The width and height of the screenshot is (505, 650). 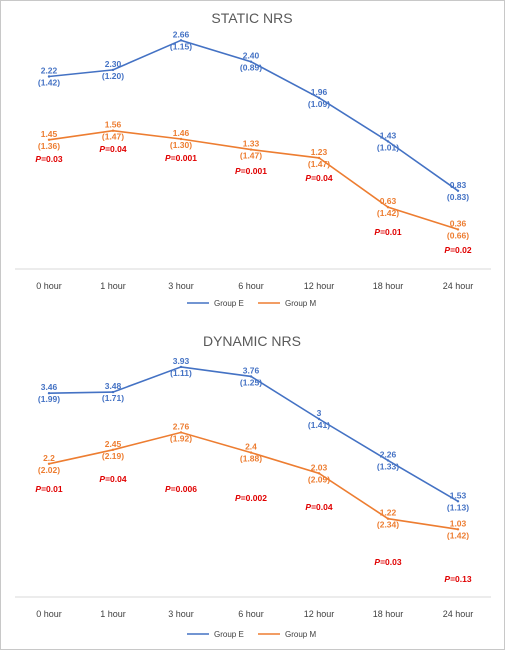 I want to click on static-p-value-label: P=0.01, so click(x=387, y=232).